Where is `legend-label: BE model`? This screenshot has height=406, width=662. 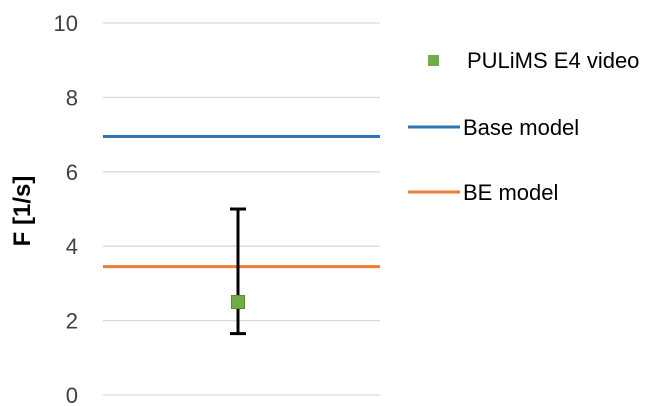 legend-label: BE model is located at coordinates (510, 192).